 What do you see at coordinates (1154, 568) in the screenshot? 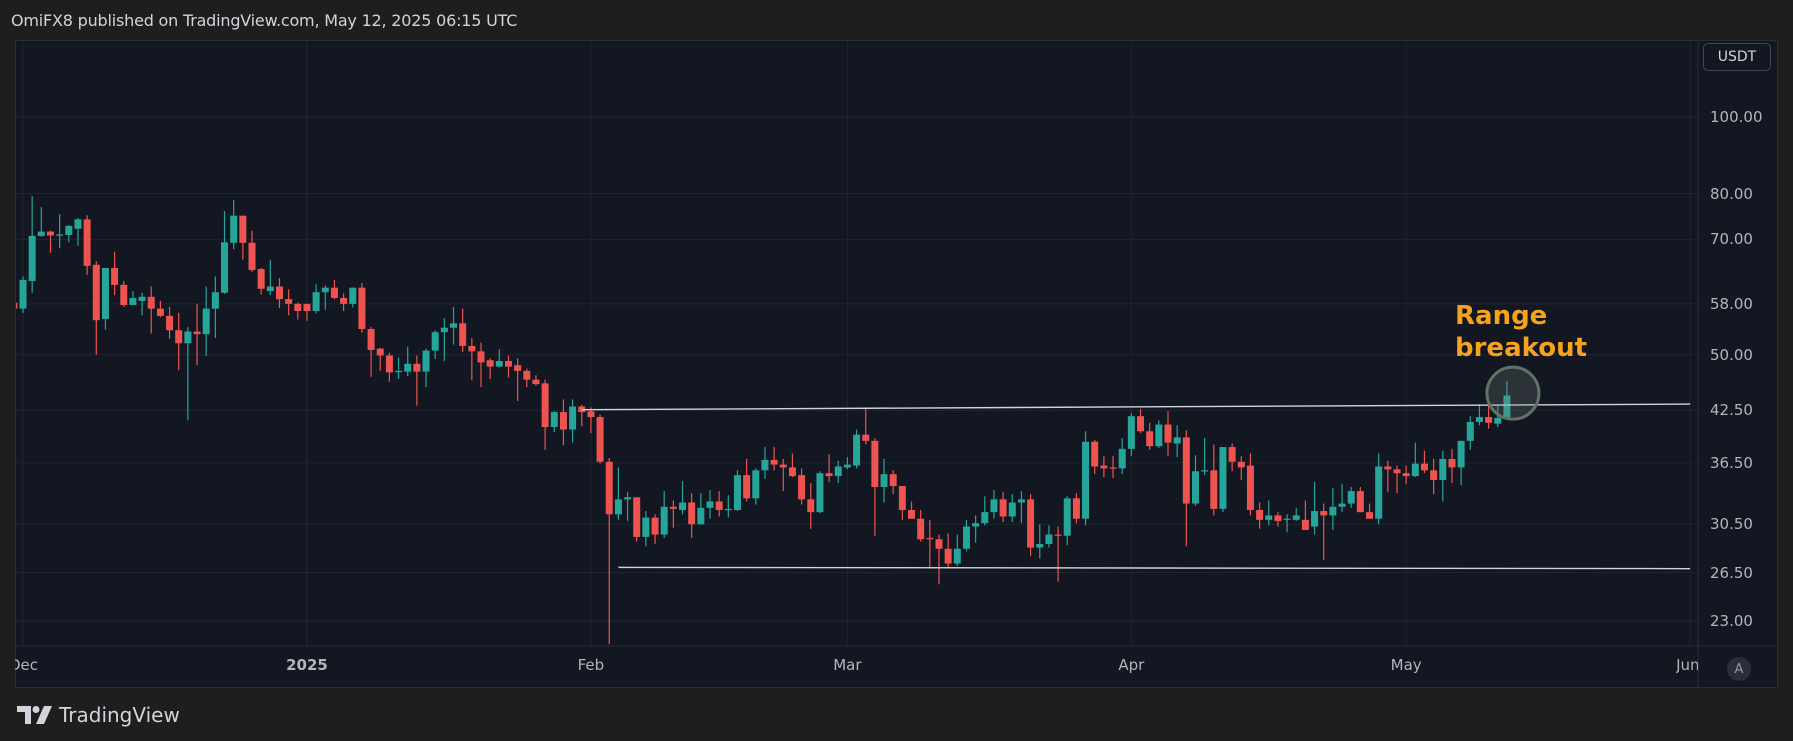
I see `range-support-line` at bounding box center [1154, 568].